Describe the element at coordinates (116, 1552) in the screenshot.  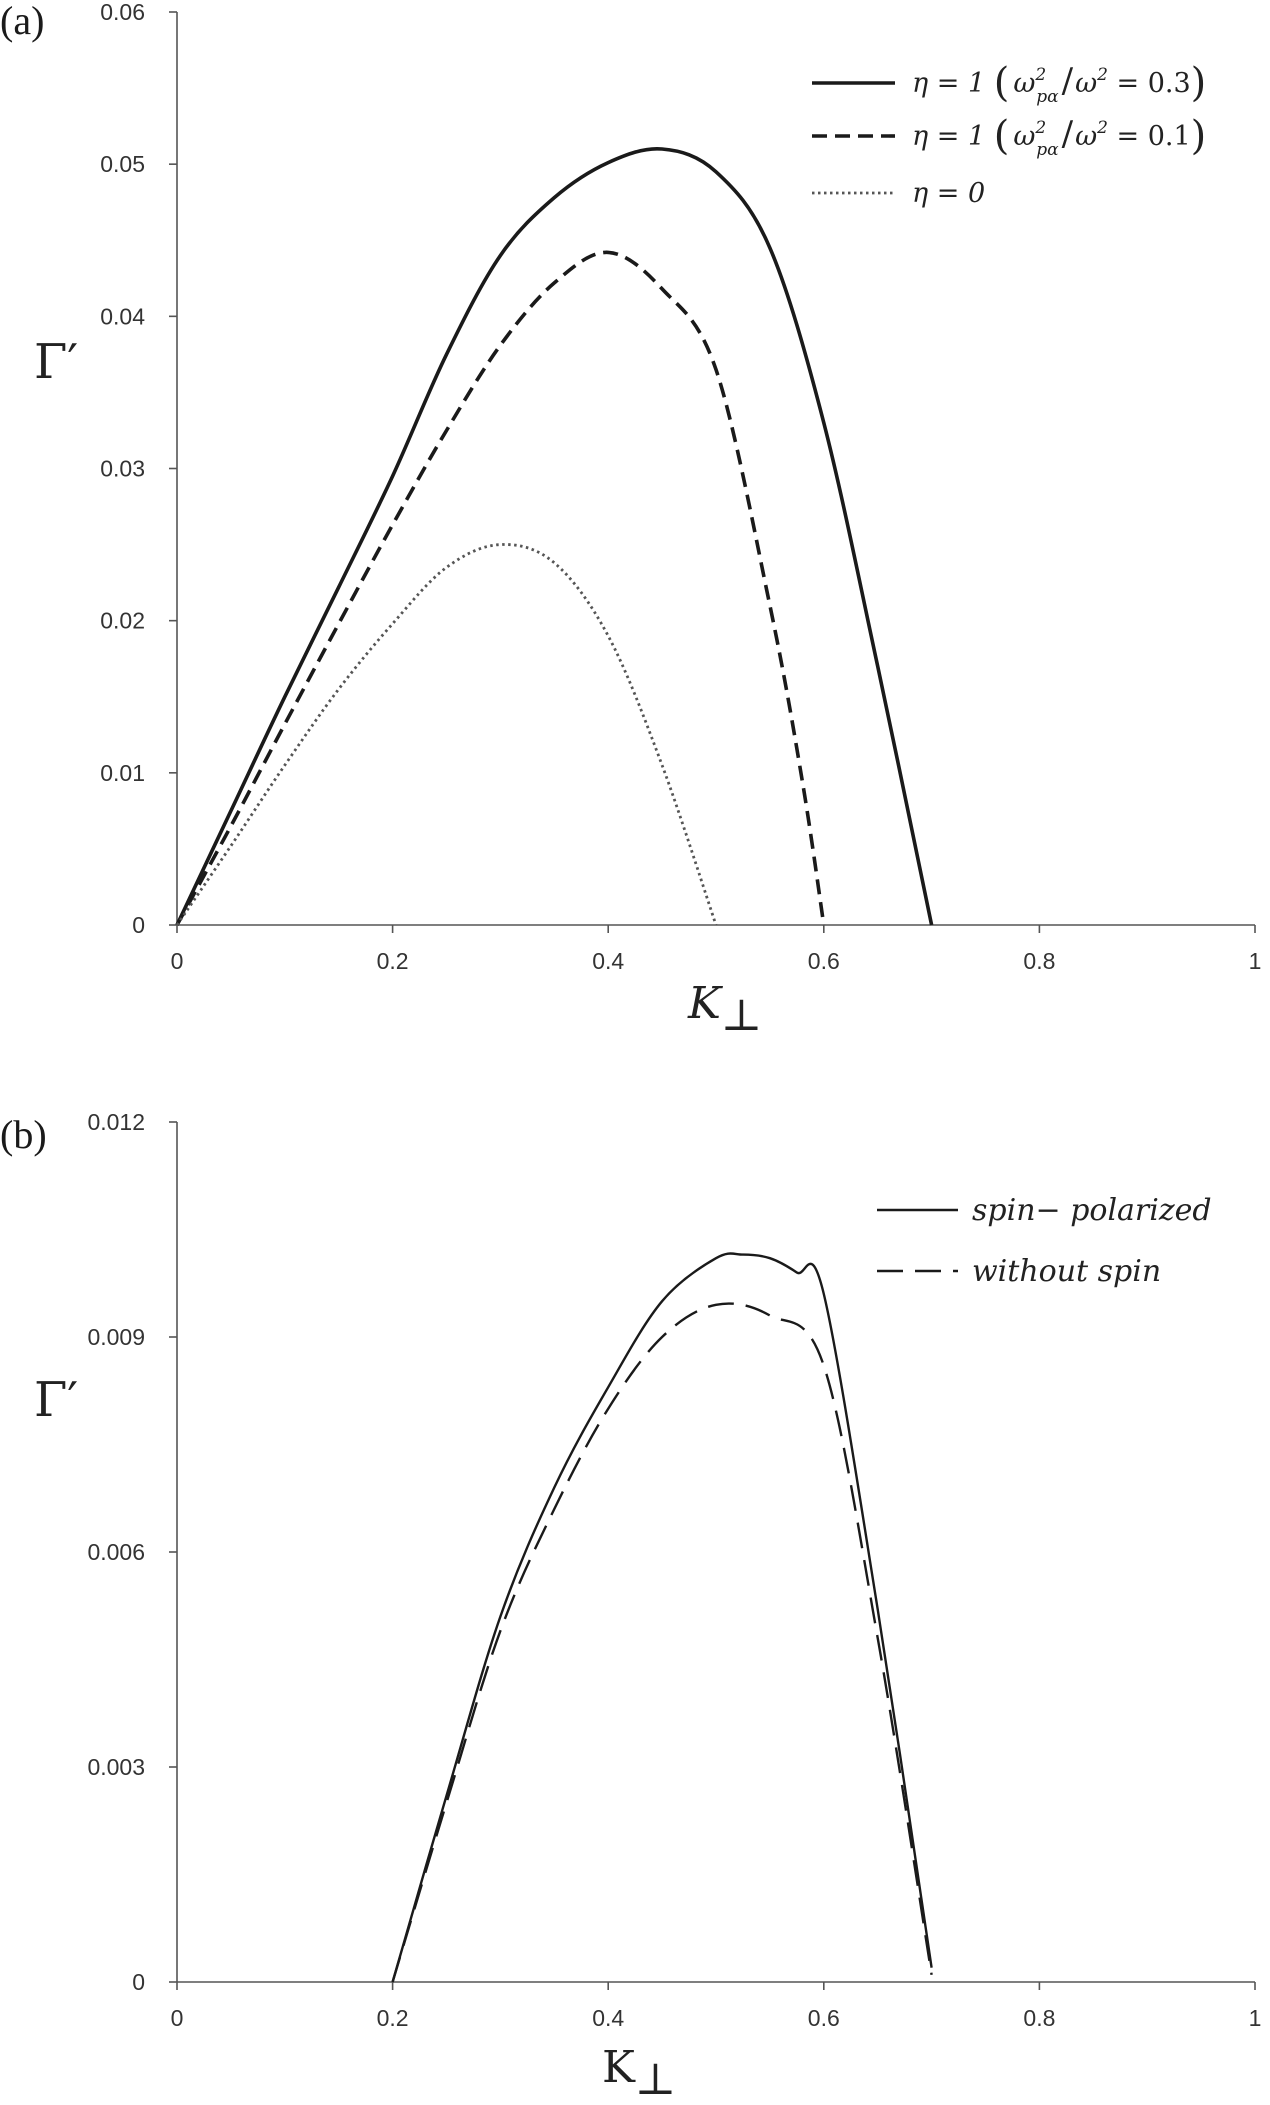
I see `panel-b-y-tick-label: 0.006` at that location.